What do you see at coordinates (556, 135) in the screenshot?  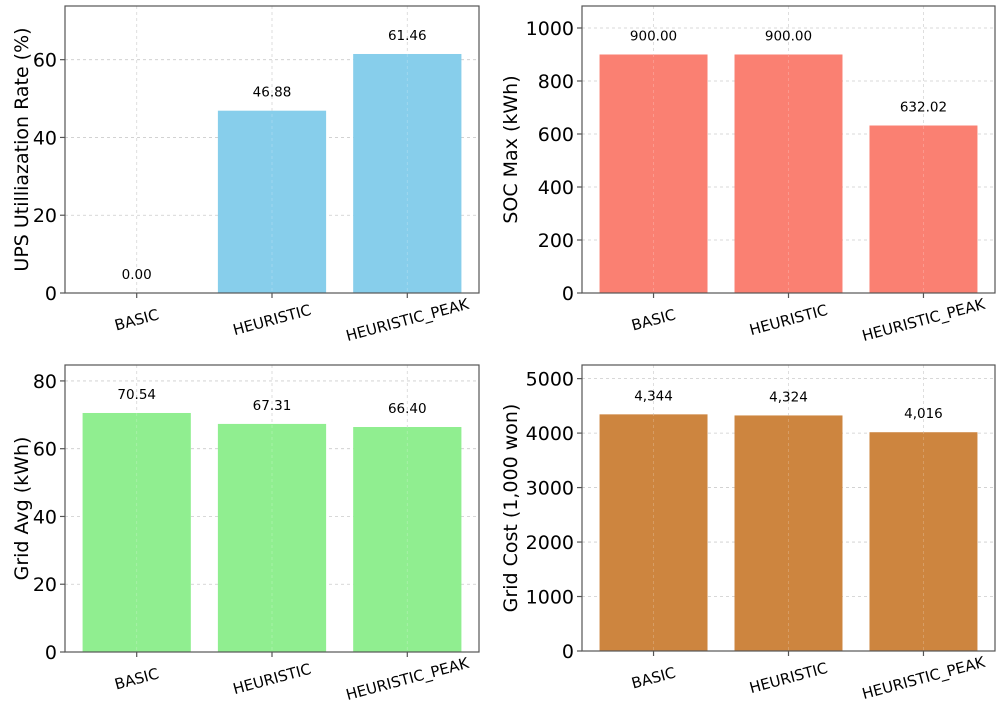 I see `y-tick-label: 600` at bounding box center [556, 135].